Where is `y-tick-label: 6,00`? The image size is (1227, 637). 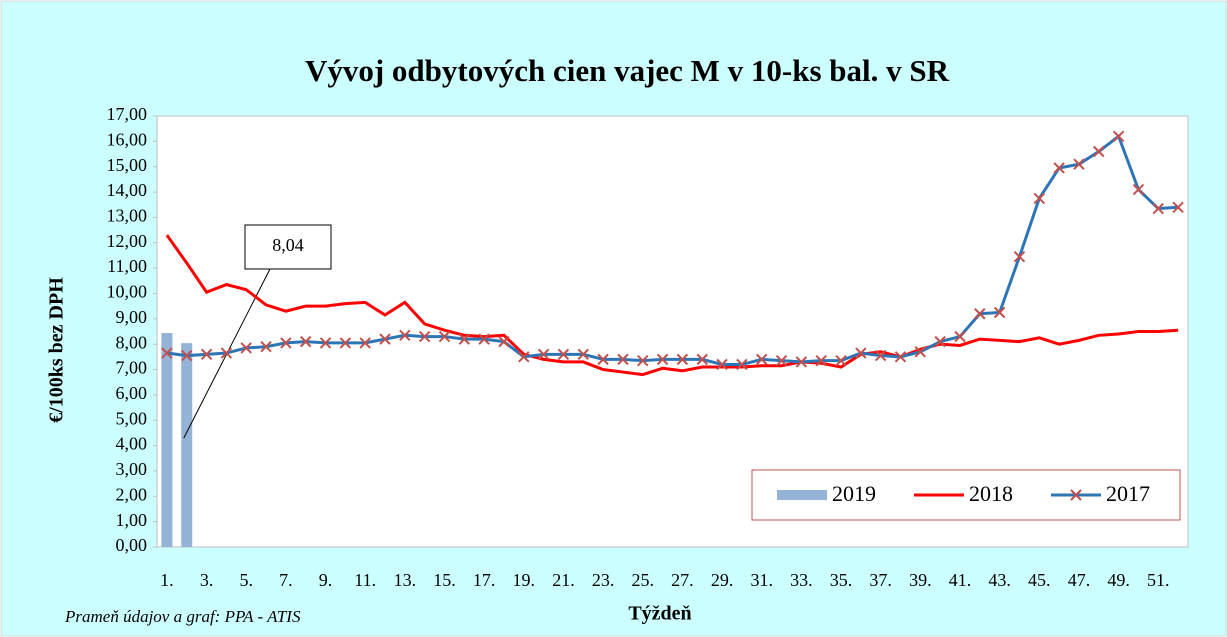 y-tick-label: 6,00 is located at coordinates (132, 393).